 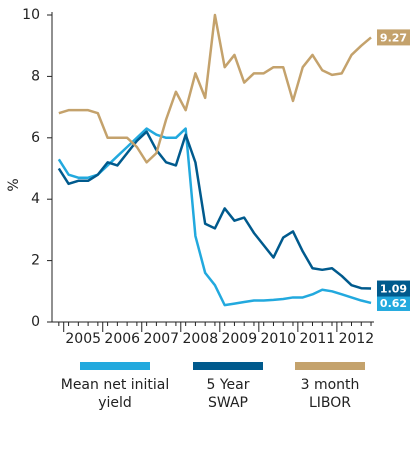 What do you see at coordinates (228, 394) in the screenshot?
I see `legend-label: 5 Year SWAP` at bounding box center [228, 394].